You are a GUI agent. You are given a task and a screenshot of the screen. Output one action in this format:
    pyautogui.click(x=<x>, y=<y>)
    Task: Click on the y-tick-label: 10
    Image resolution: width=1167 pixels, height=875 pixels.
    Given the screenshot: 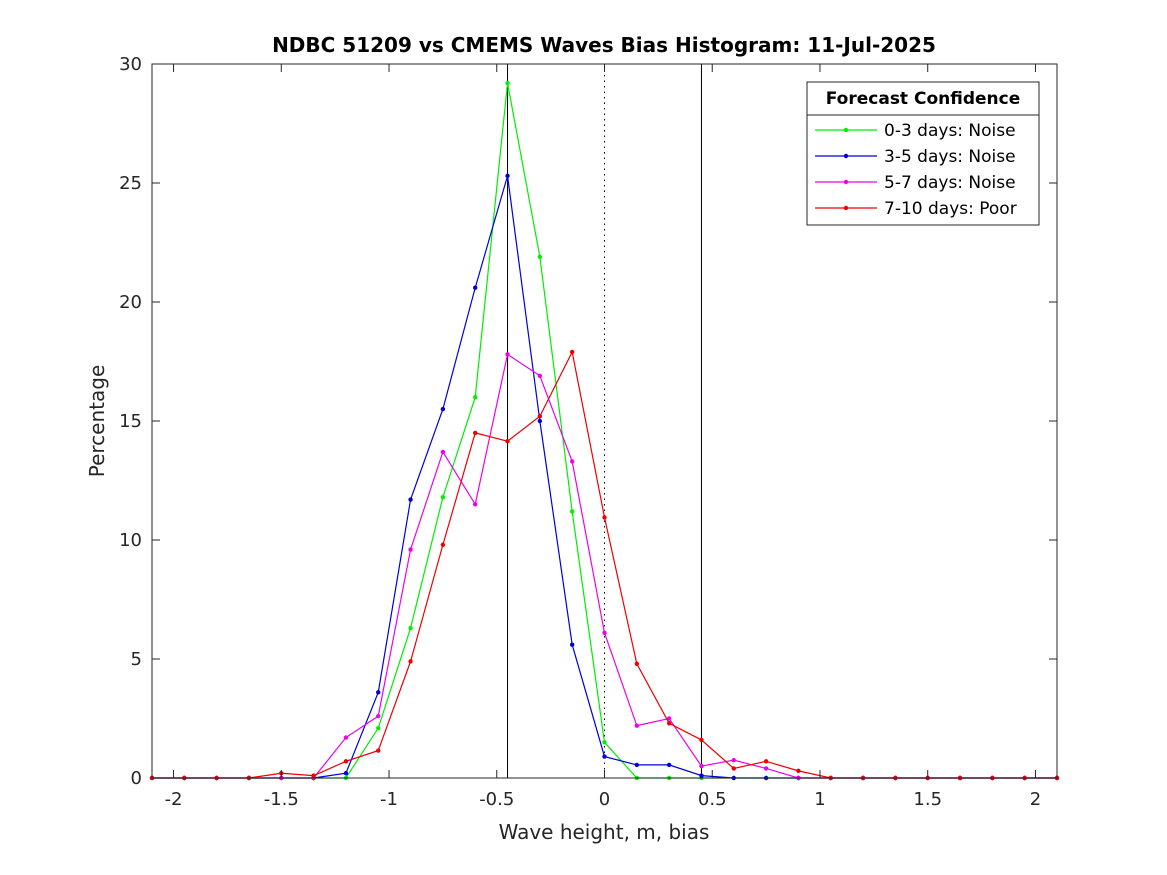 What is the action you would take?
    pyautogui.click(x=130, y=540)
    